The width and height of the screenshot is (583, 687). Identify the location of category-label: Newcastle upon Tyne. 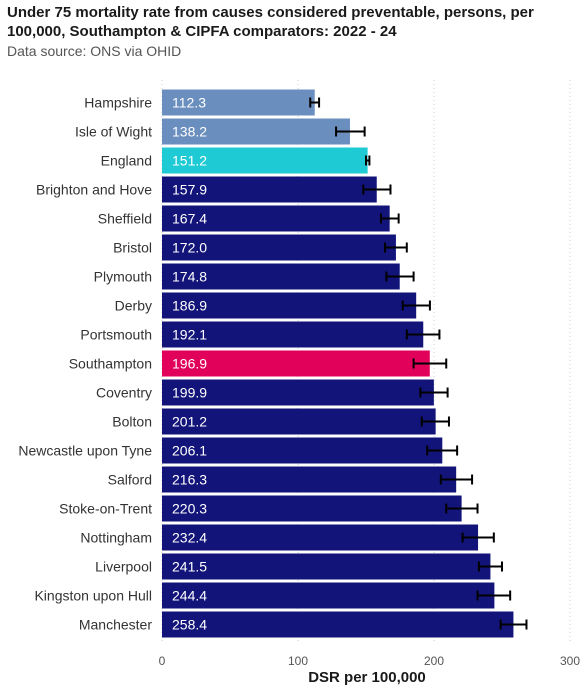
(85, 451).